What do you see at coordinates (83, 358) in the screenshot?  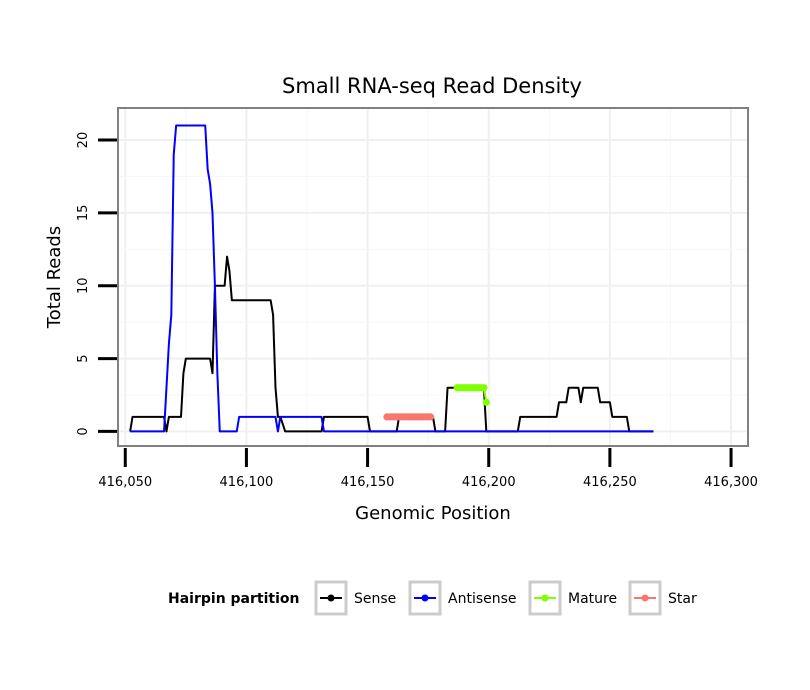 I see `y-tick-label: 5` at bounding box center [83, 358].